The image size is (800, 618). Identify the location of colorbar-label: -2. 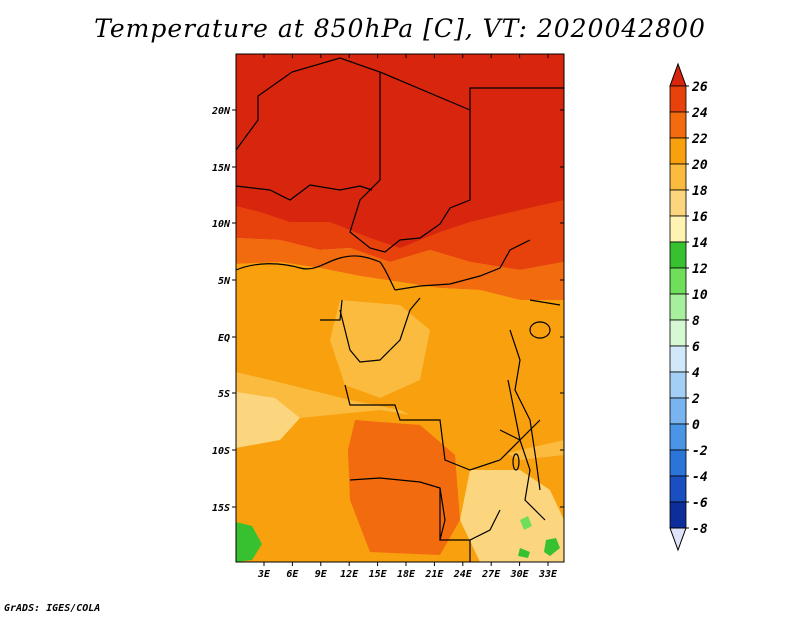
(700, 451).